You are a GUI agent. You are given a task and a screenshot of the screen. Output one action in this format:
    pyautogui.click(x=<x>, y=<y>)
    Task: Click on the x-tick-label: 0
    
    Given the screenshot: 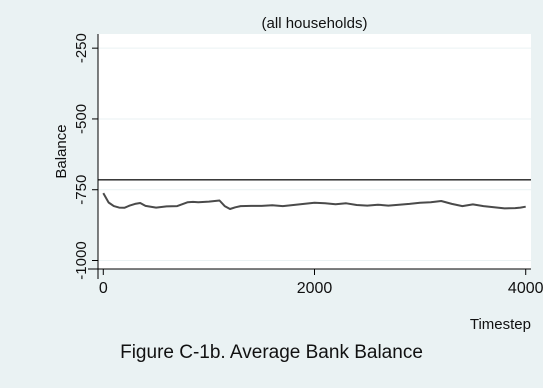 What is the action you would take?
    pyautogui.click(x=103, y=288)
    